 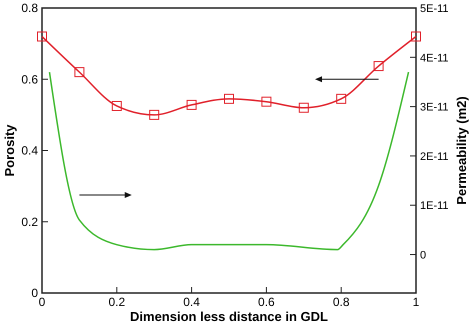 What do you see at coordinates (191, 302) in the screenshot?
I see `x-tick-label: 0.4` at bounding box center [191, 302].